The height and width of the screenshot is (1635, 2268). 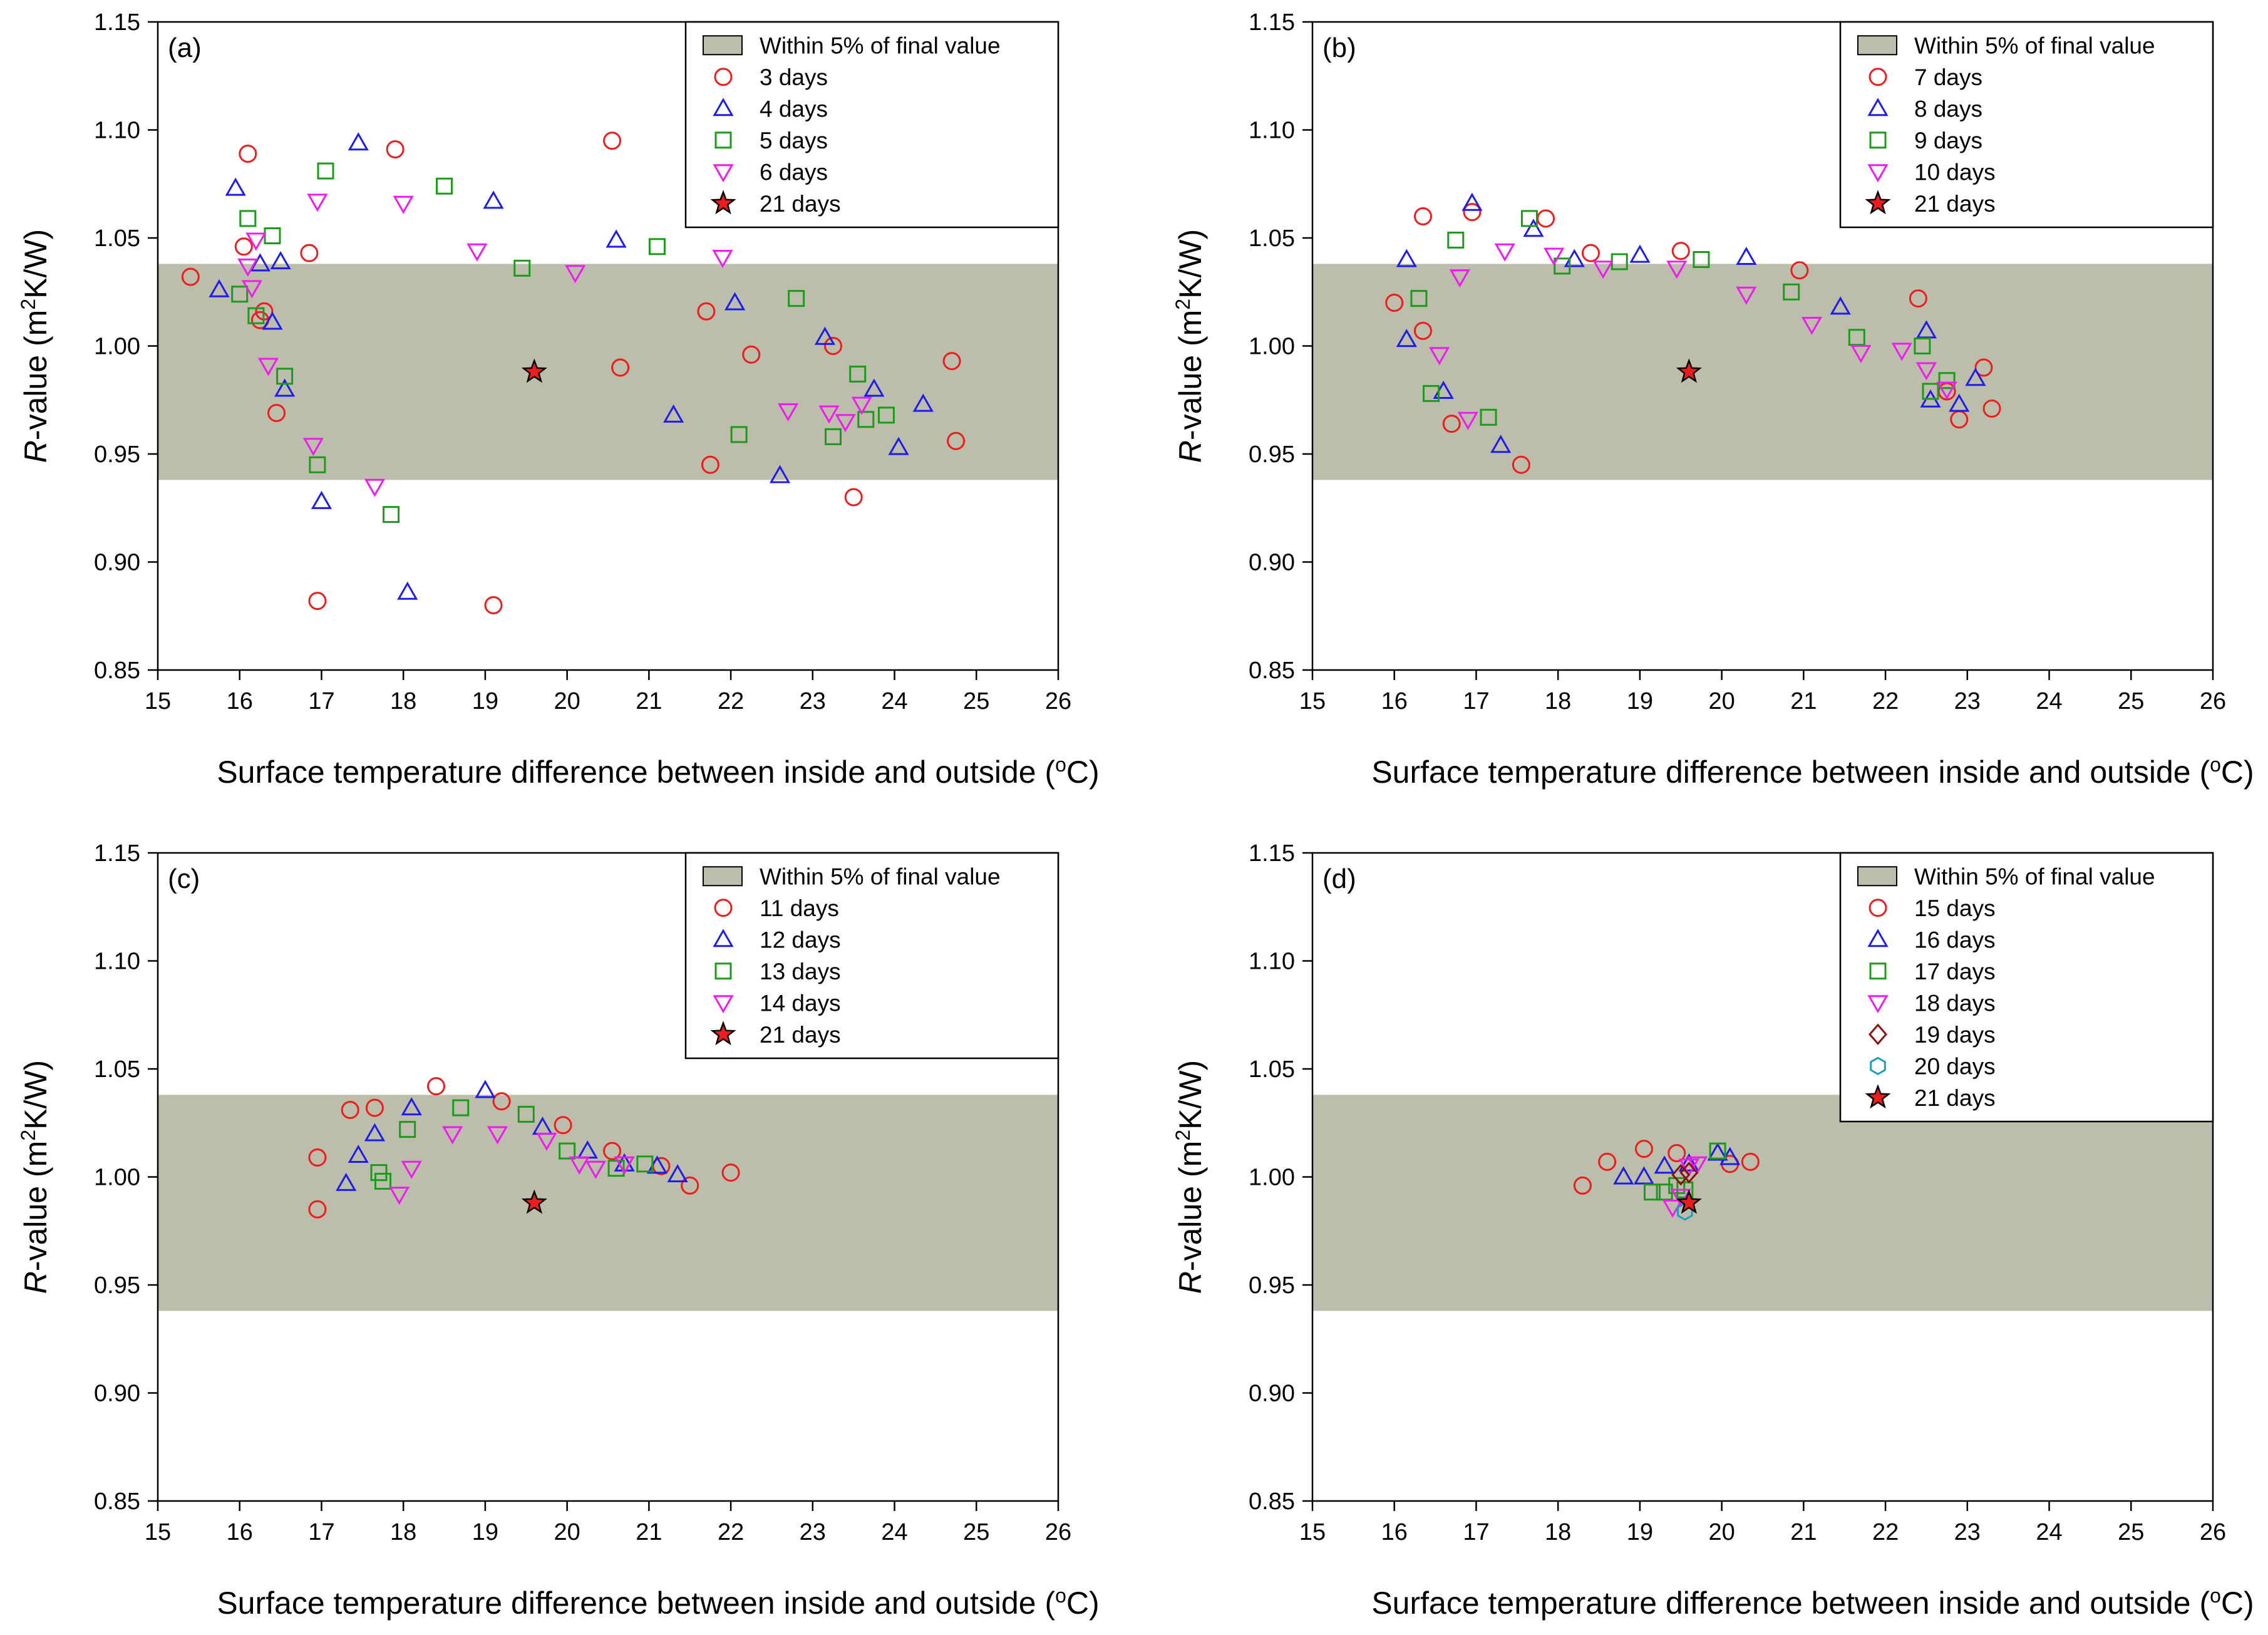 What do you see at coordinates (1955, 204) in the screenshot?
I see `legend-label: 21 days` at bounding box center [1955, 204].